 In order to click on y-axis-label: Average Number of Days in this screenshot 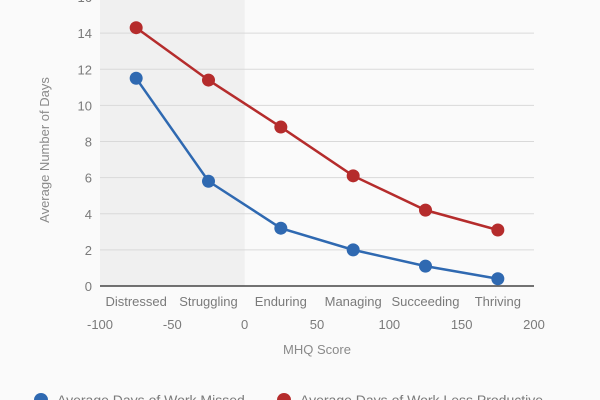, I will do `click(44, 150)`.